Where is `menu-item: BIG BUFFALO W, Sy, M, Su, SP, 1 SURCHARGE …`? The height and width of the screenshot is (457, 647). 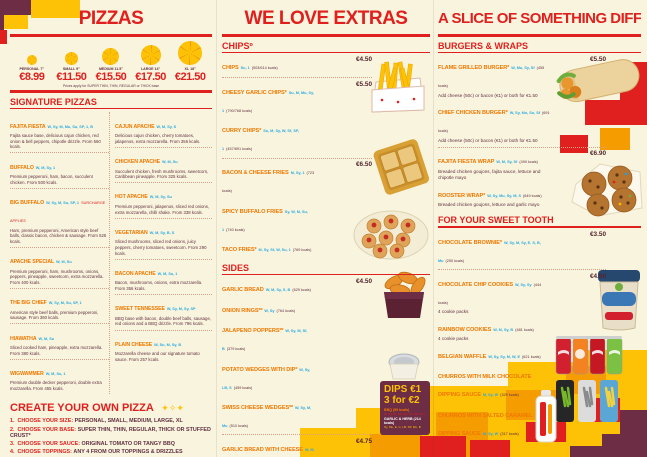
menu-item: BIG BUFFALO W, Sy, M, Su, SP, 1 SURCHARGE … is located at coordinates (59, 219).